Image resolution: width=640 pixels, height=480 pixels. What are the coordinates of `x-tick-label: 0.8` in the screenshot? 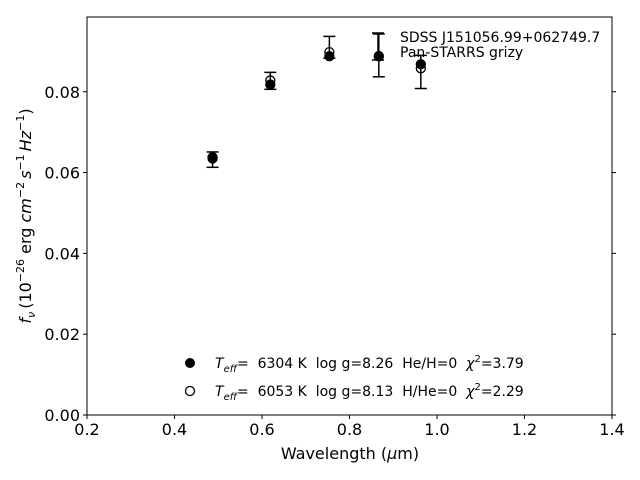 It's located at (349, 429).